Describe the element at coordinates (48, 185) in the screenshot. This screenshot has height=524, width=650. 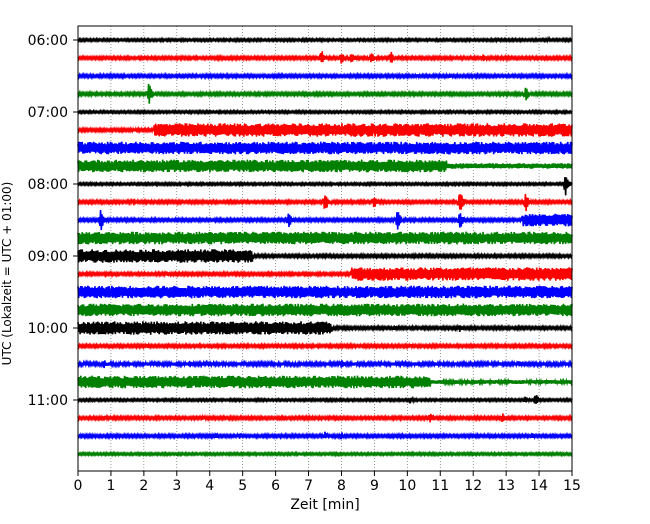
I see `y-tick-label: 08:00` at that location.